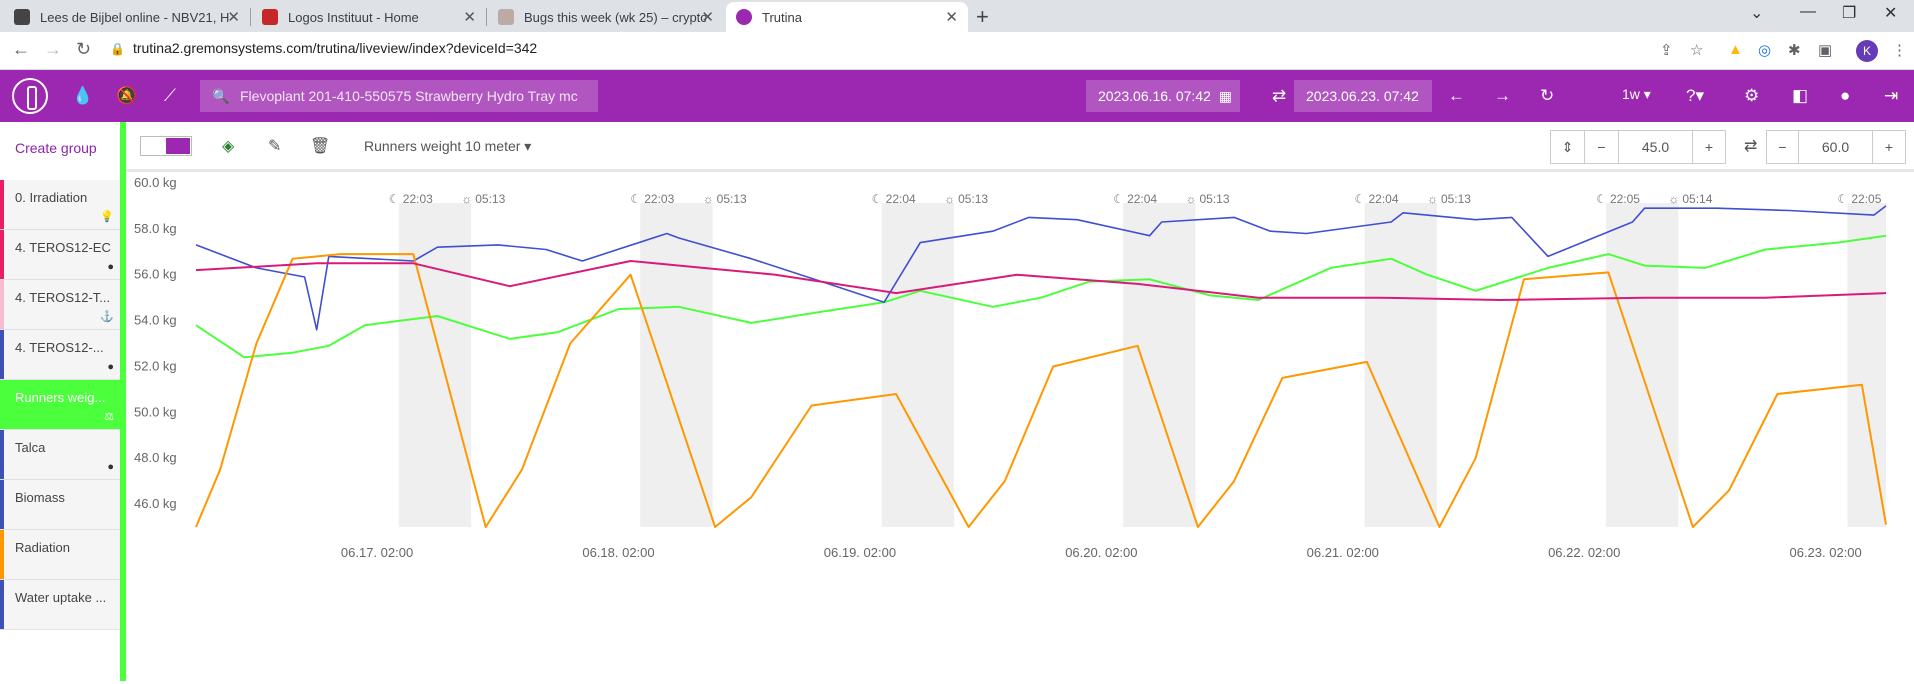 The width and height of the screenshot is (1914, 684). What do you see at coordinates (1794, 50) in the screenshot?
I see `extensions-puzzle-icon: ✱` at bounding box center [1794, 50].